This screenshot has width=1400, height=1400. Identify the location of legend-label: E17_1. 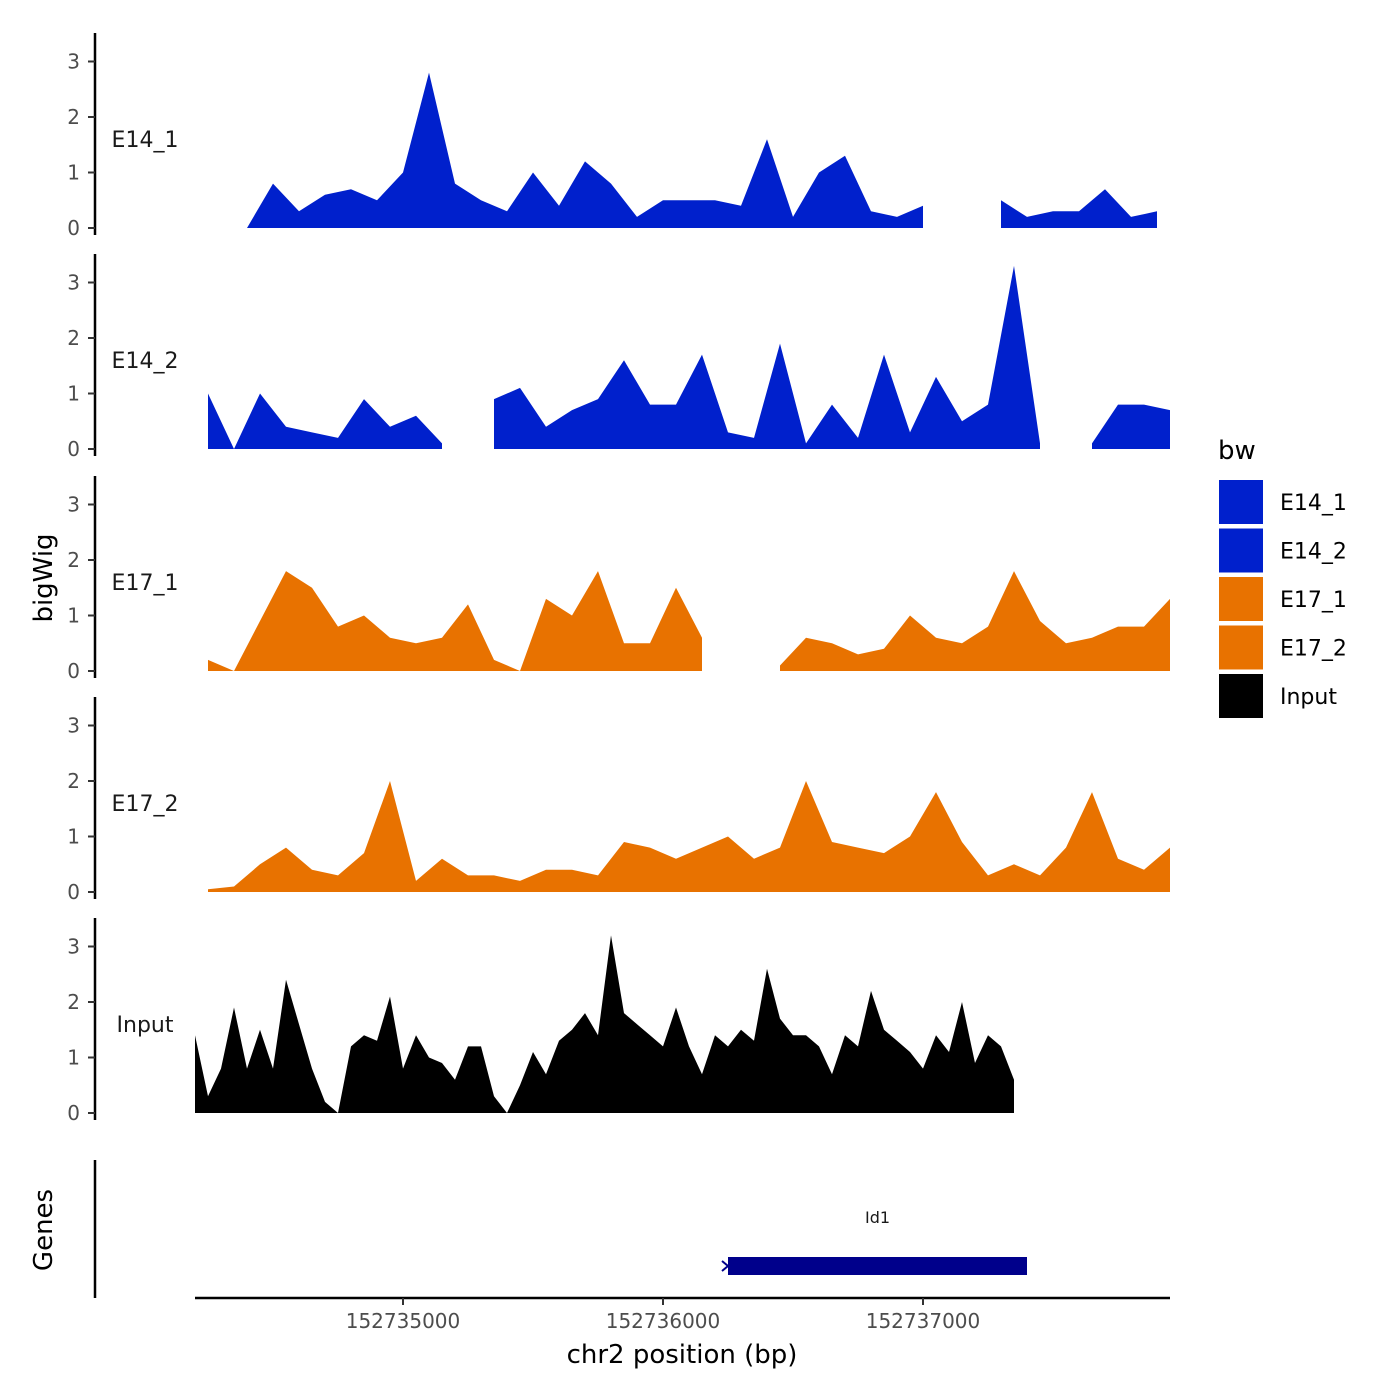
(1313, 600).